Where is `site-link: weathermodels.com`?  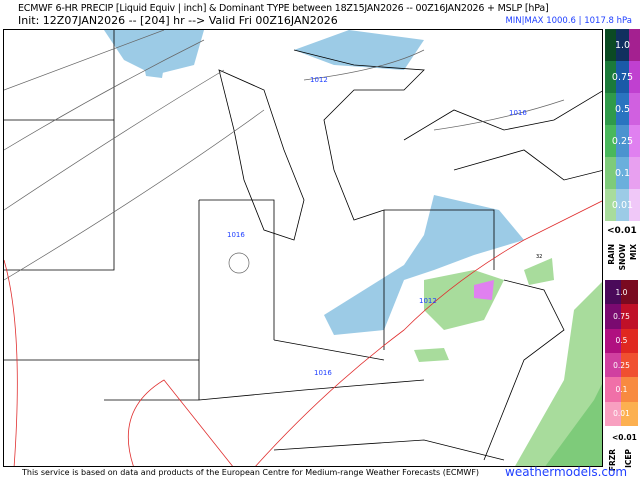
site-link: weathermodels.com is located at coordinates (566, 472).